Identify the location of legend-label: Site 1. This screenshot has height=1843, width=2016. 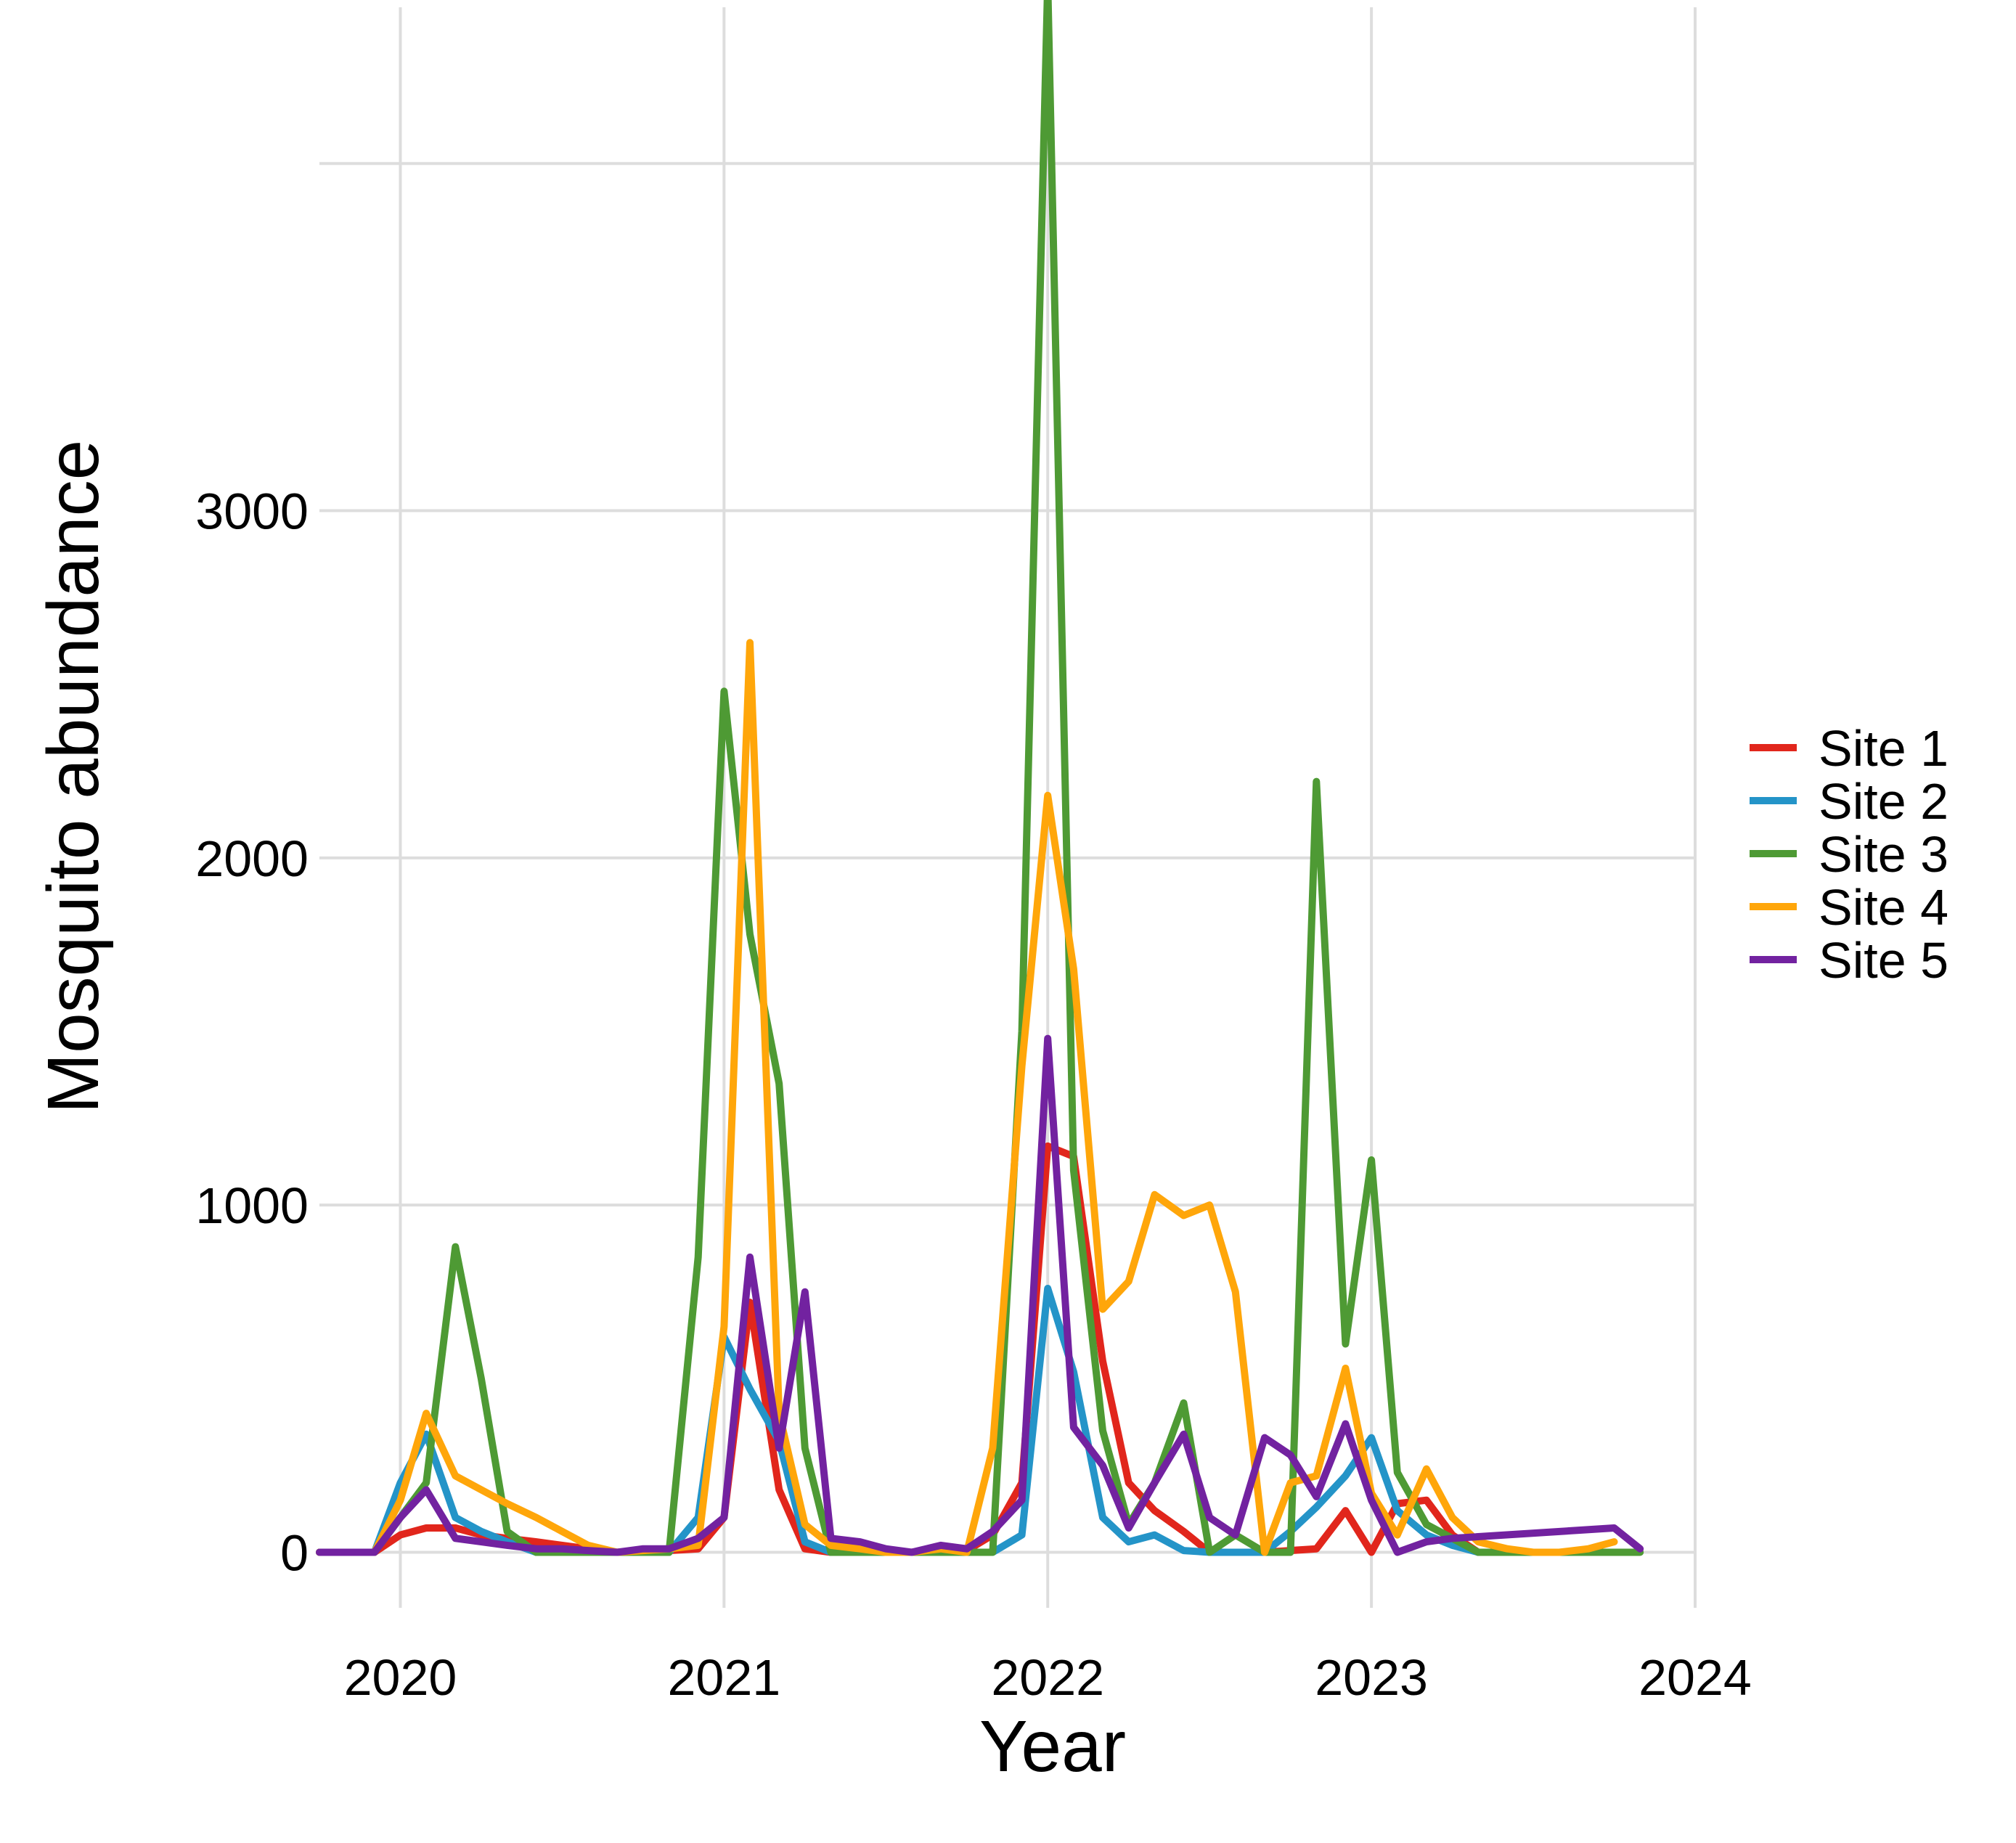
(1883, 748).